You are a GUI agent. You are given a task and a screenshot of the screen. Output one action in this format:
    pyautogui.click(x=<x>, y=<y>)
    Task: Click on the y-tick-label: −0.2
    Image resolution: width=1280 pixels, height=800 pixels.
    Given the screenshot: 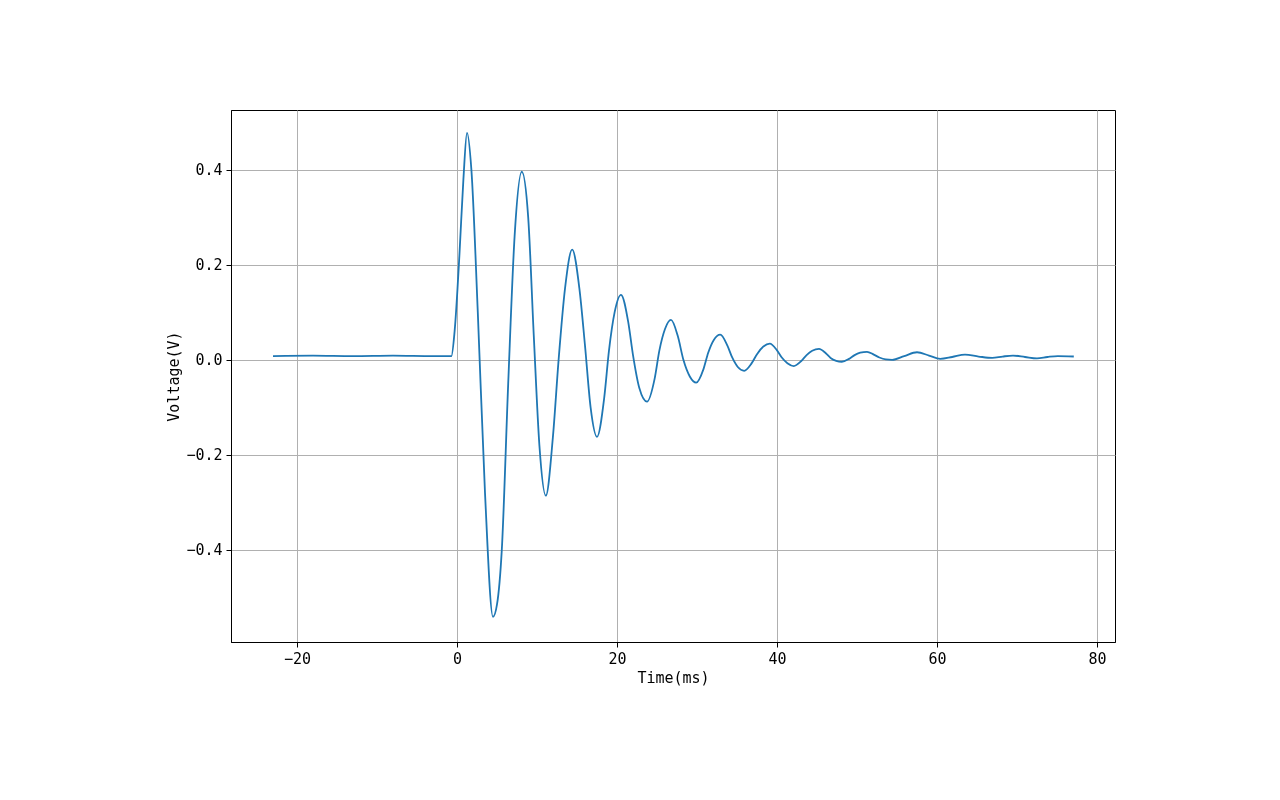 What is the action you would take?
    pyautogui.click(x=204, y=455)
    